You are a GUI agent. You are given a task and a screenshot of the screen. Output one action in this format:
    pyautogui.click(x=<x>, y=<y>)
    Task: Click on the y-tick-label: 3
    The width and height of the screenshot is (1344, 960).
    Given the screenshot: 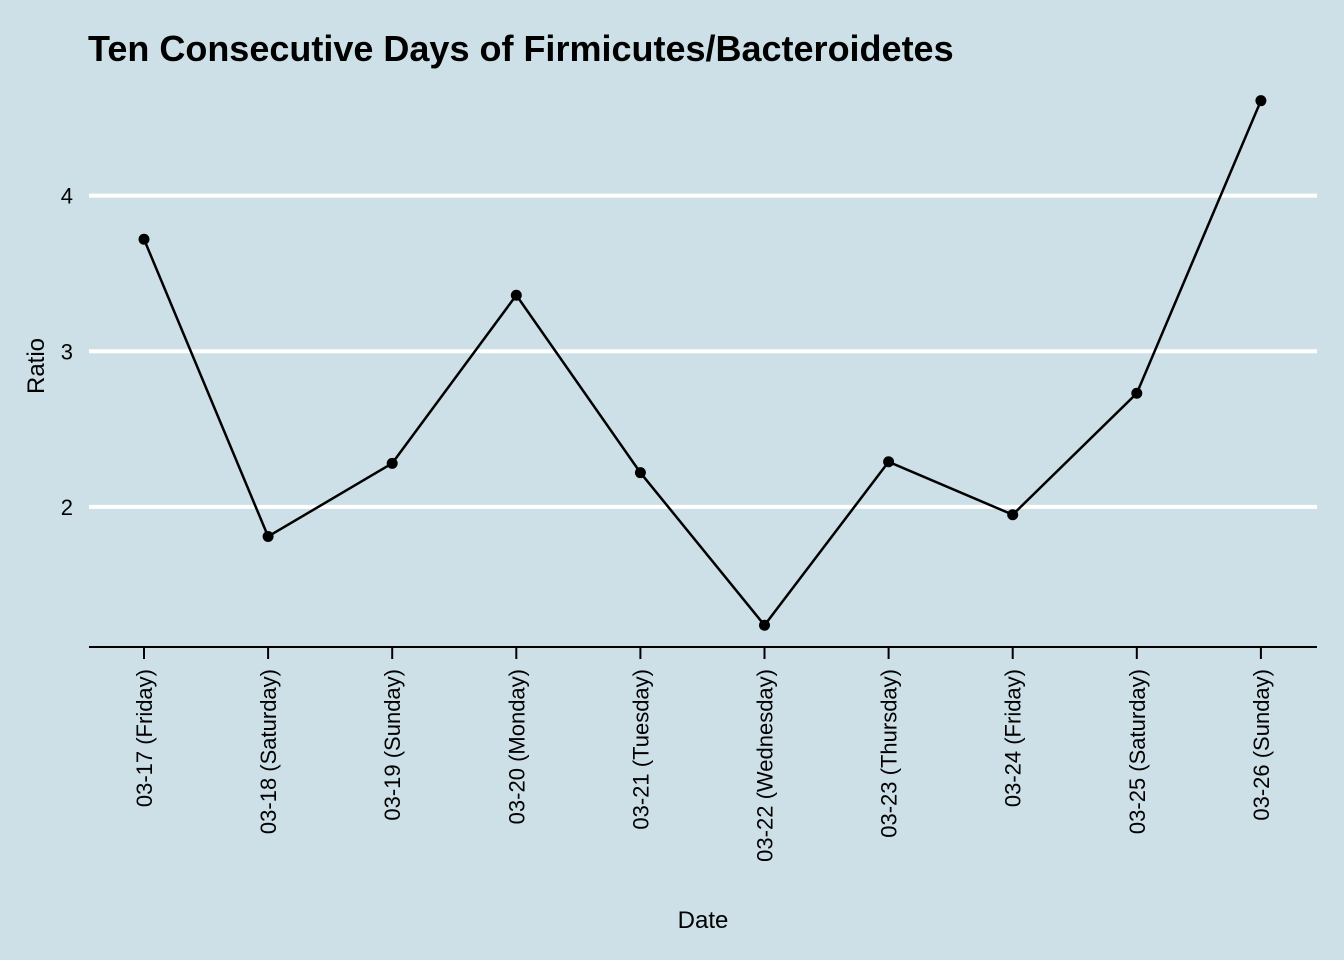 What is the action you would take?
    pyautogui.click(x=67, y=351)
    